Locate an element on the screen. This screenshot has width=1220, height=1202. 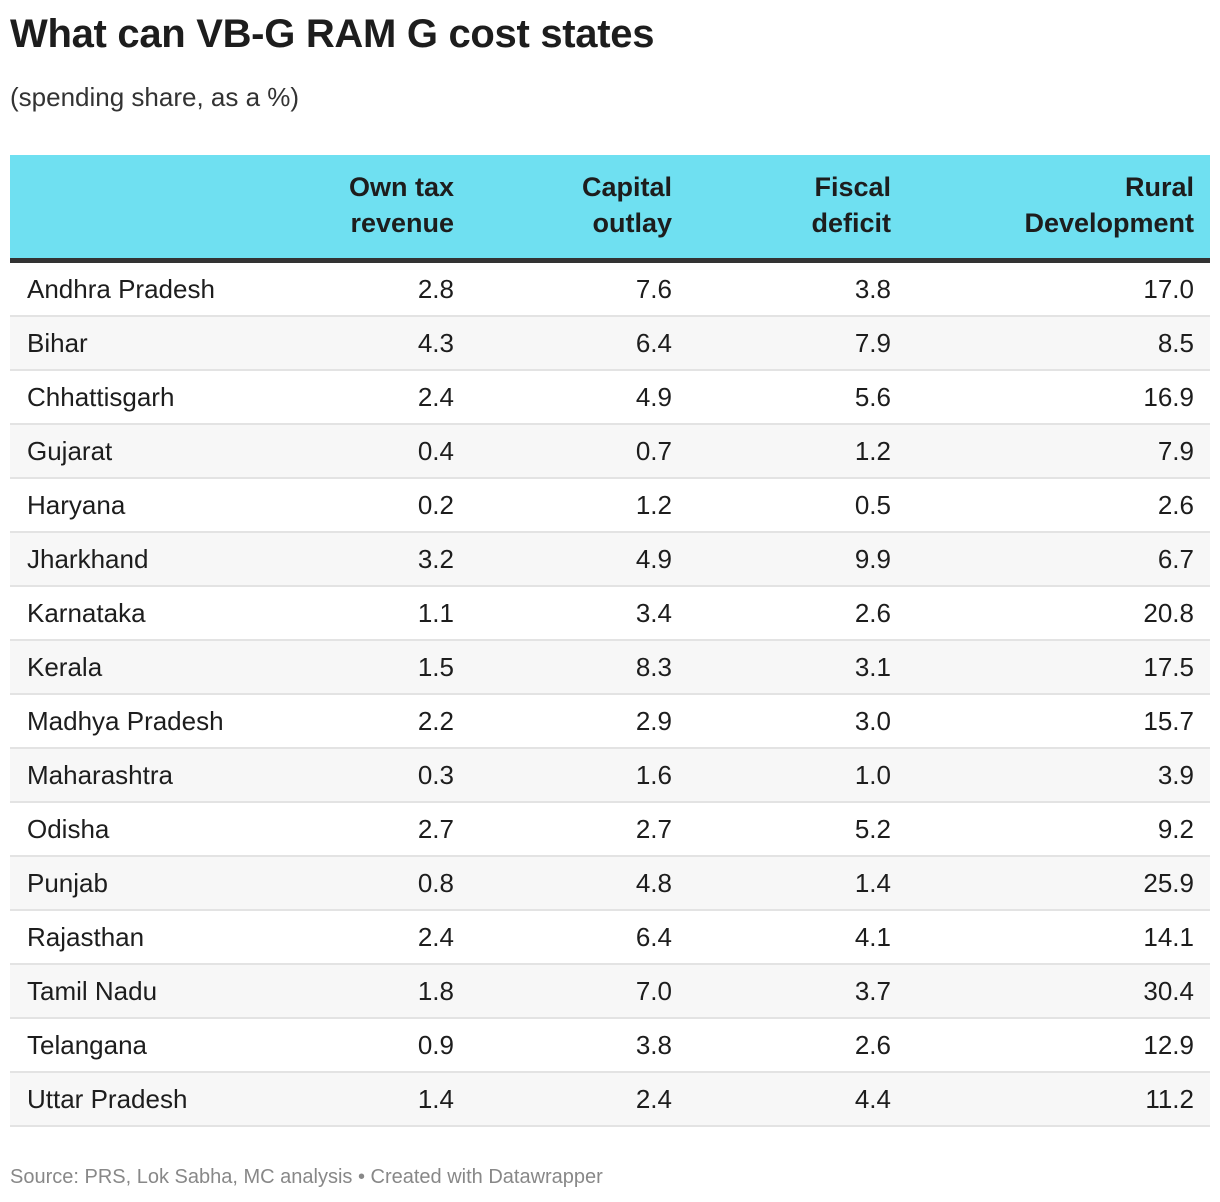
state-cell: Kerala is located at coordinates (65, 666).